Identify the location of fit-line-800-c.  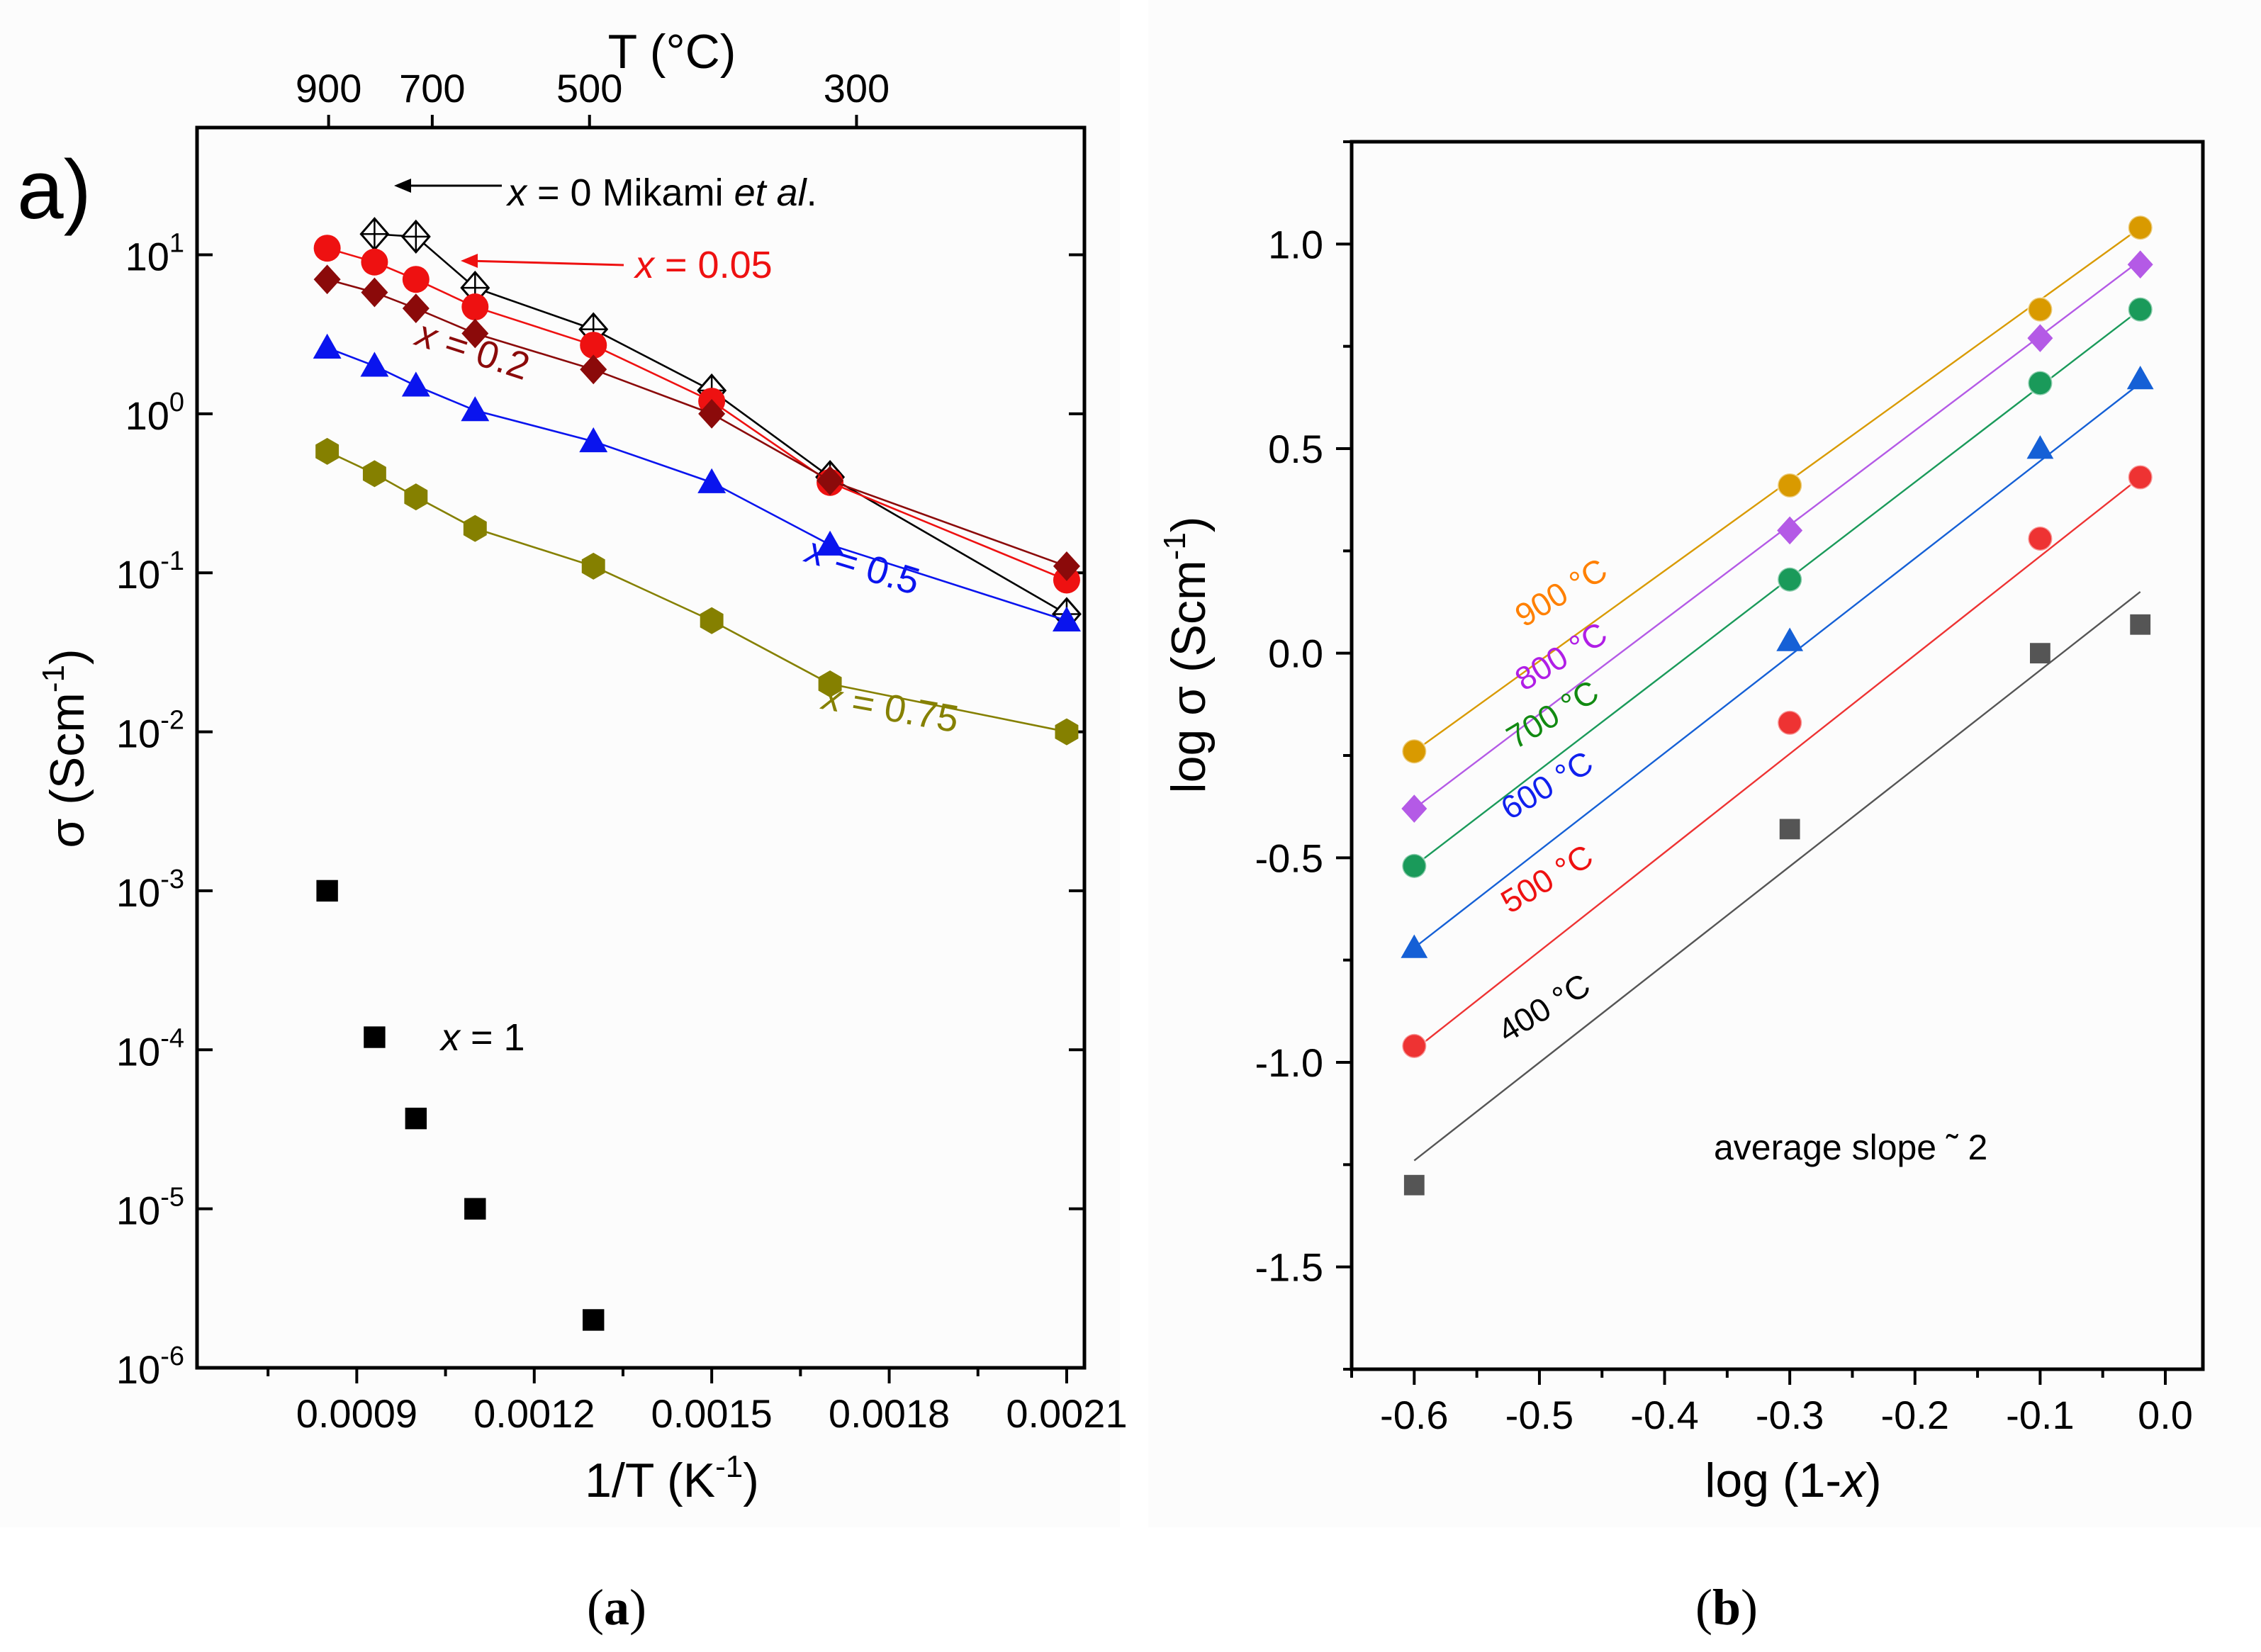
(1777, 534).